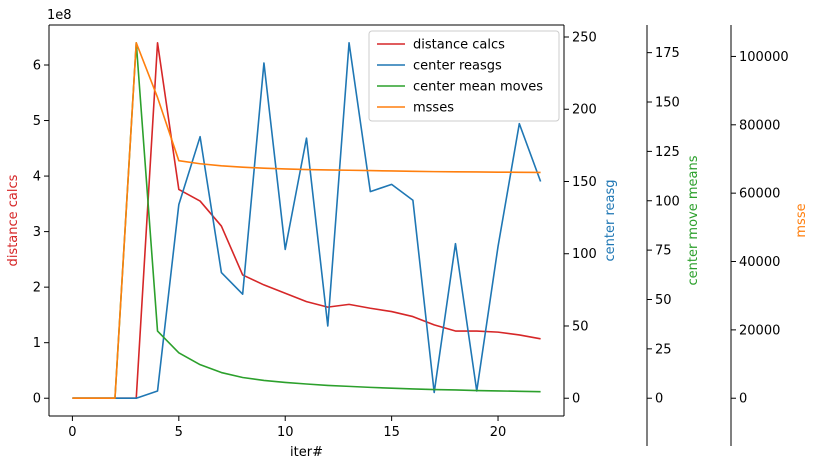 This screenshot has height=474, width=823. I want to click on legend-box, so click(464, 76).